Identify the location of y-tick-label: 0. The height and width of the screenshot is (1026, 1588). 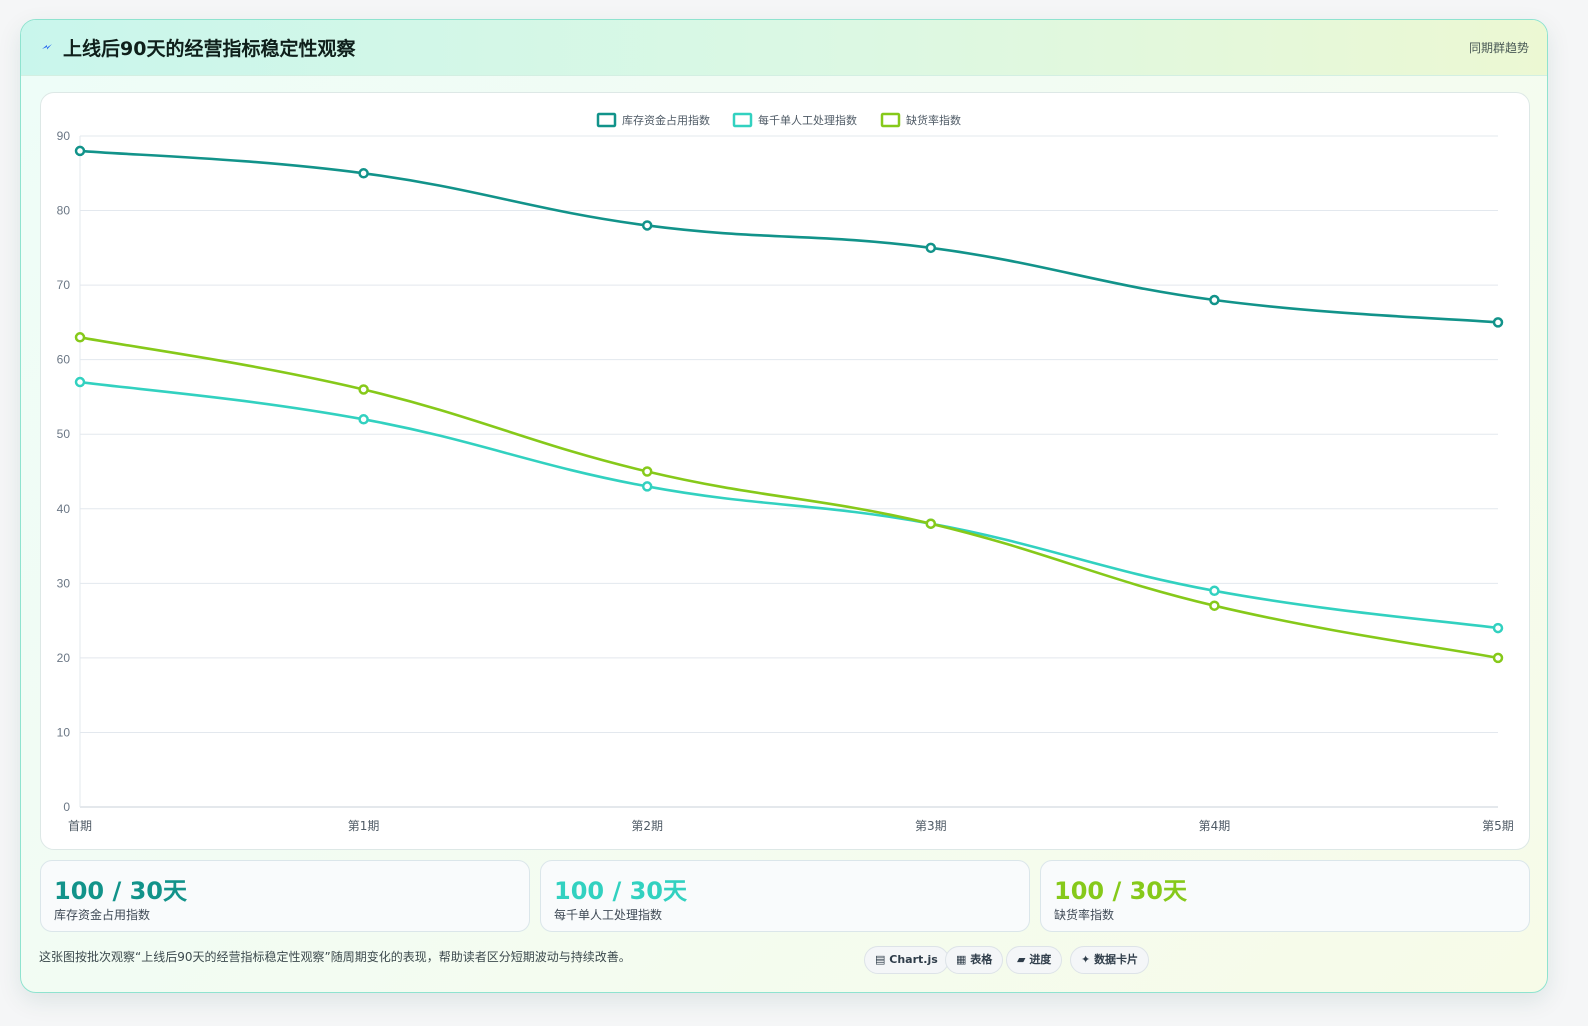
(66, 807).